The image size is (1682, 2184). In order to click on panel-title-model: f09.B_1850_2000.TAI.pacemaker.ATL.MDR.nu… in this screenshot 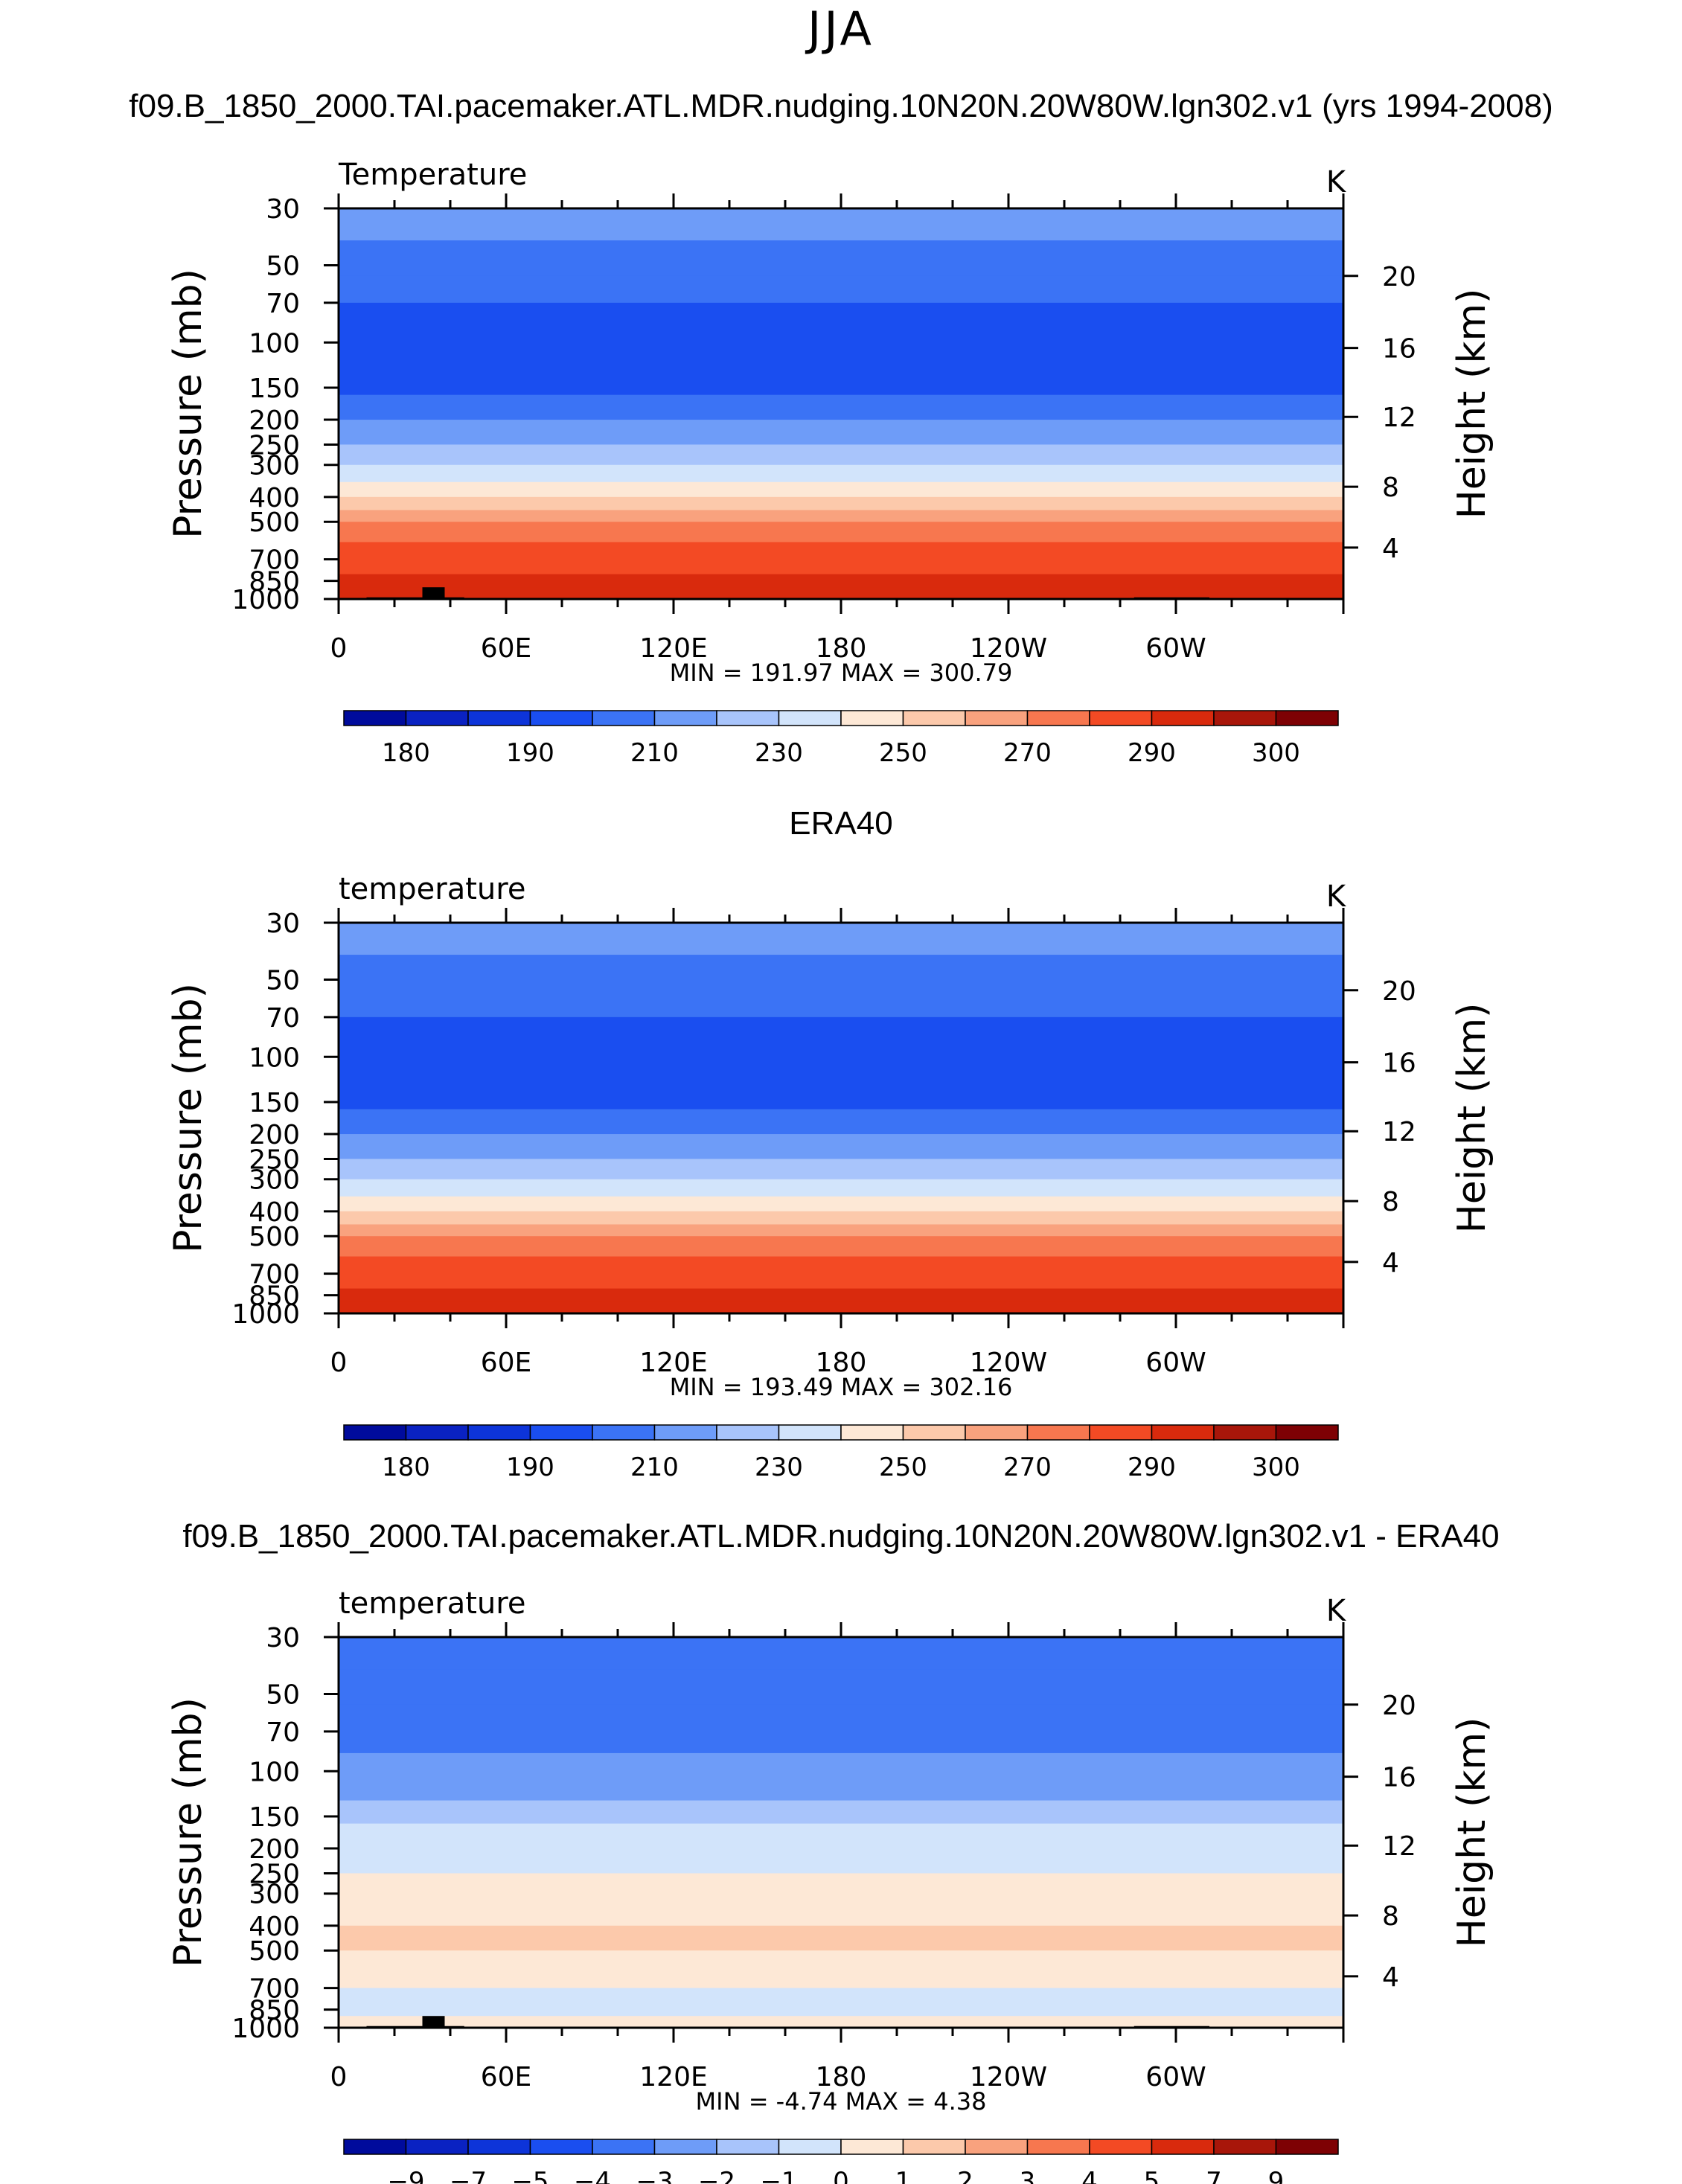, I will do `click(841, 106)`.